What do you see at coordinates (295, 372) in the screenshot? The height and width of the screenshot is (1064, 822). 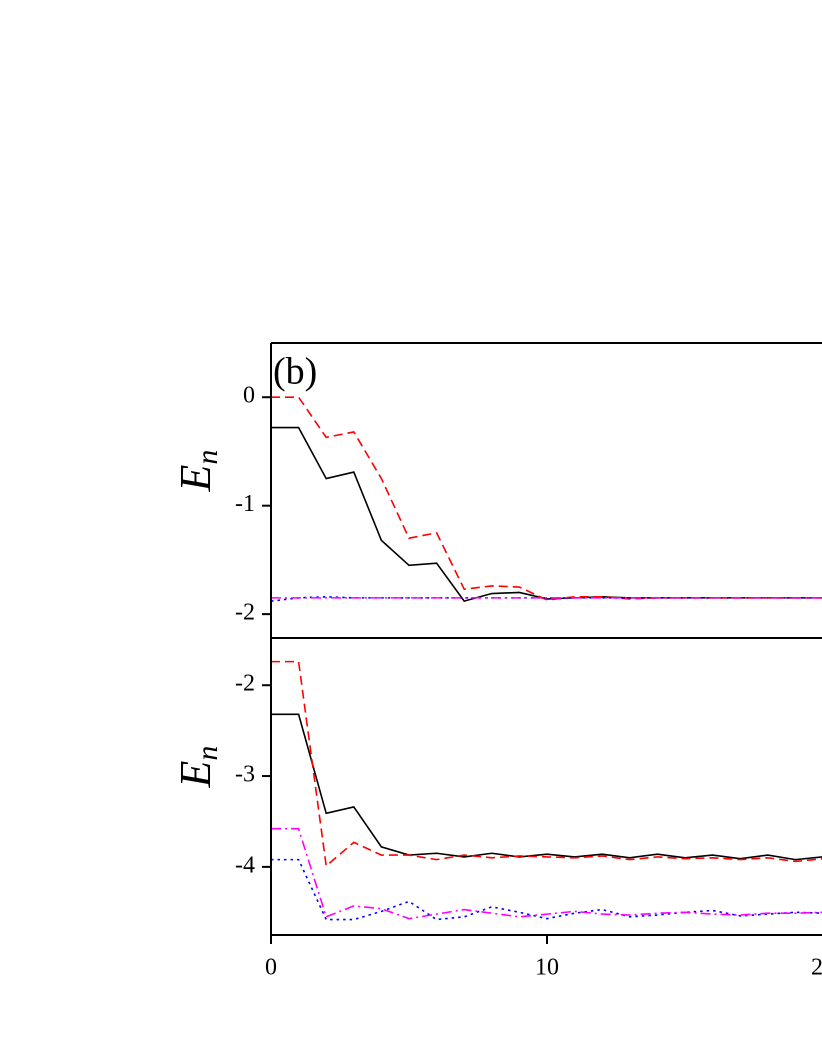 I see `panel-label: (b)` at bounding box center [295, 372].